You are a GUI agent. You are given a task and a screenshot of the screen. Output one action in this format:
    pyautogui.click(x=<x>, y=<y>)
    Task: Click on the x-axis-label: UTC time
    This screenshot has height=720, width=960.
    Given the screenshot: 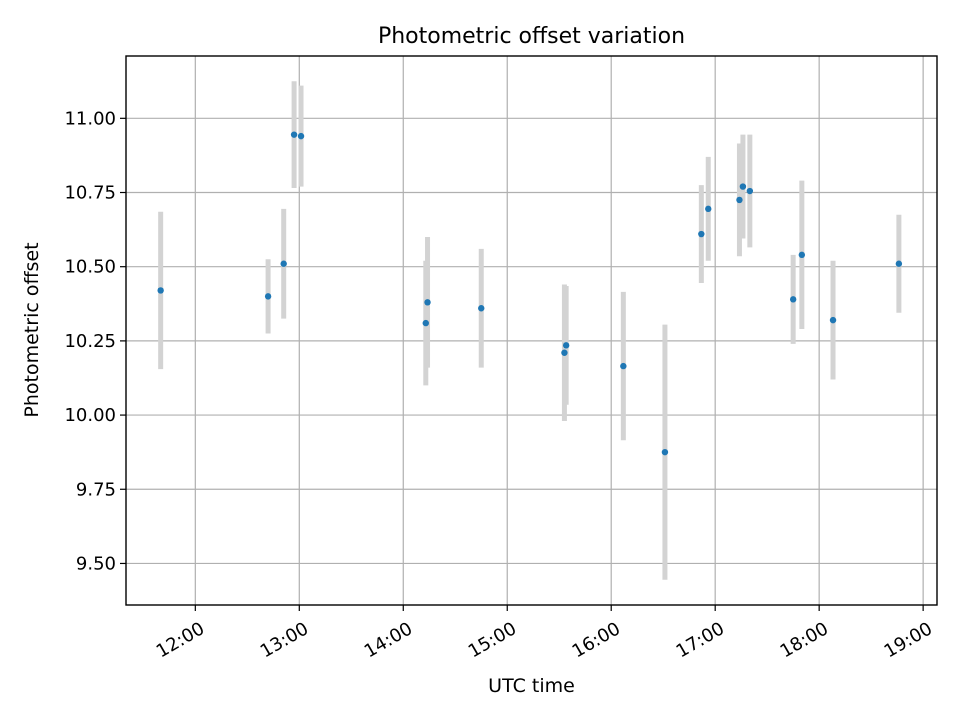 What is the action you would take?
    pyautogui.click(x=531, y=686)
    